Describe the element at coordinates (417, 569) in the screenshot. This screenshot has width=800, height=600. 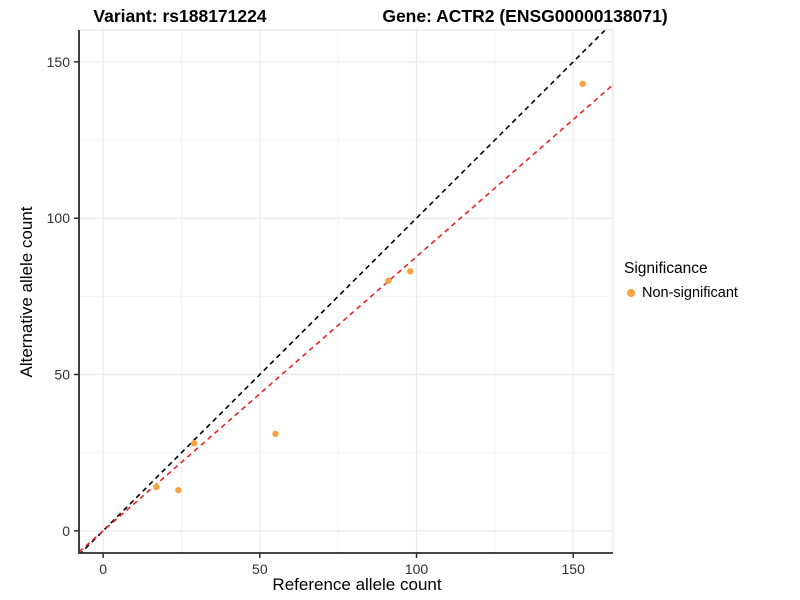
I see `x-tick-label: 100` at that location.